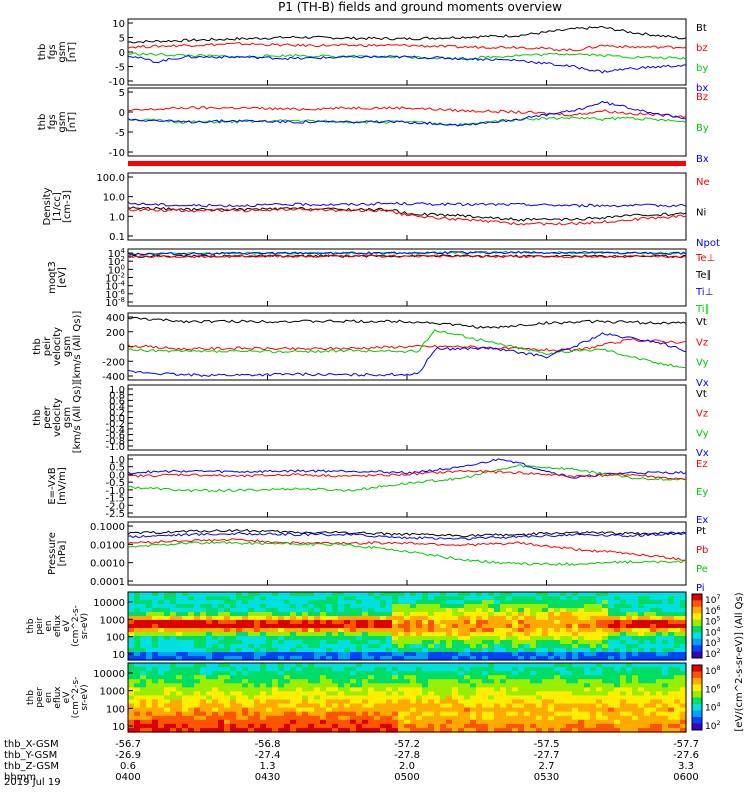  What do you see at coordinates (702, 383) in the screenshot?
I see `legend-entry: Vx` at bounding box center [702, 383].